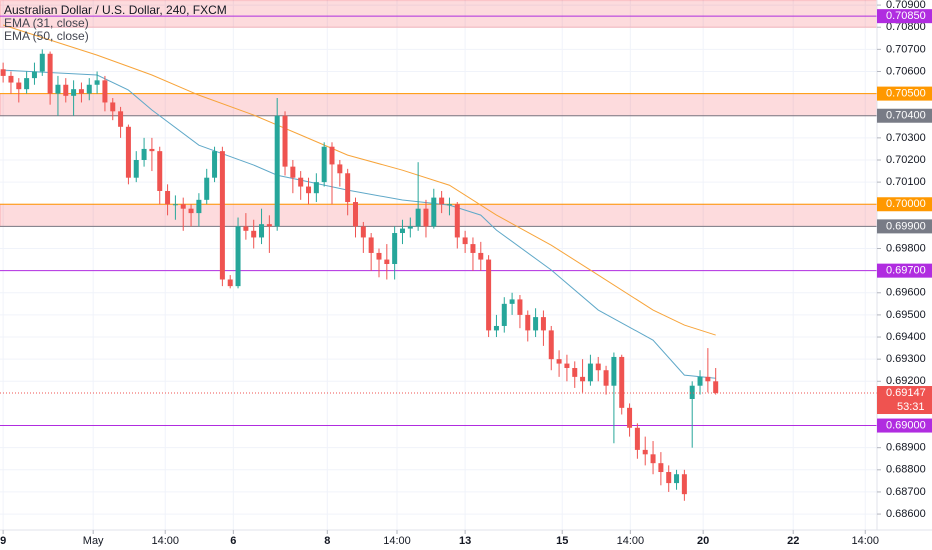 The height and width of the screenshot is (550, 932). Describe the element at coordinates (906, 393) in the screenshot. I see `last-price-label: 0.69147` at that location.